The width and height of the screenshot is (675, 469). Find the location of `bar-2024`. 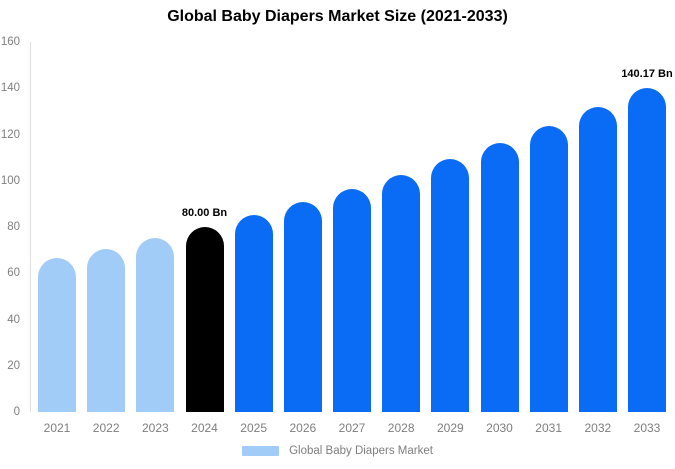

bar-2024 is located at coordinates (204, 319).